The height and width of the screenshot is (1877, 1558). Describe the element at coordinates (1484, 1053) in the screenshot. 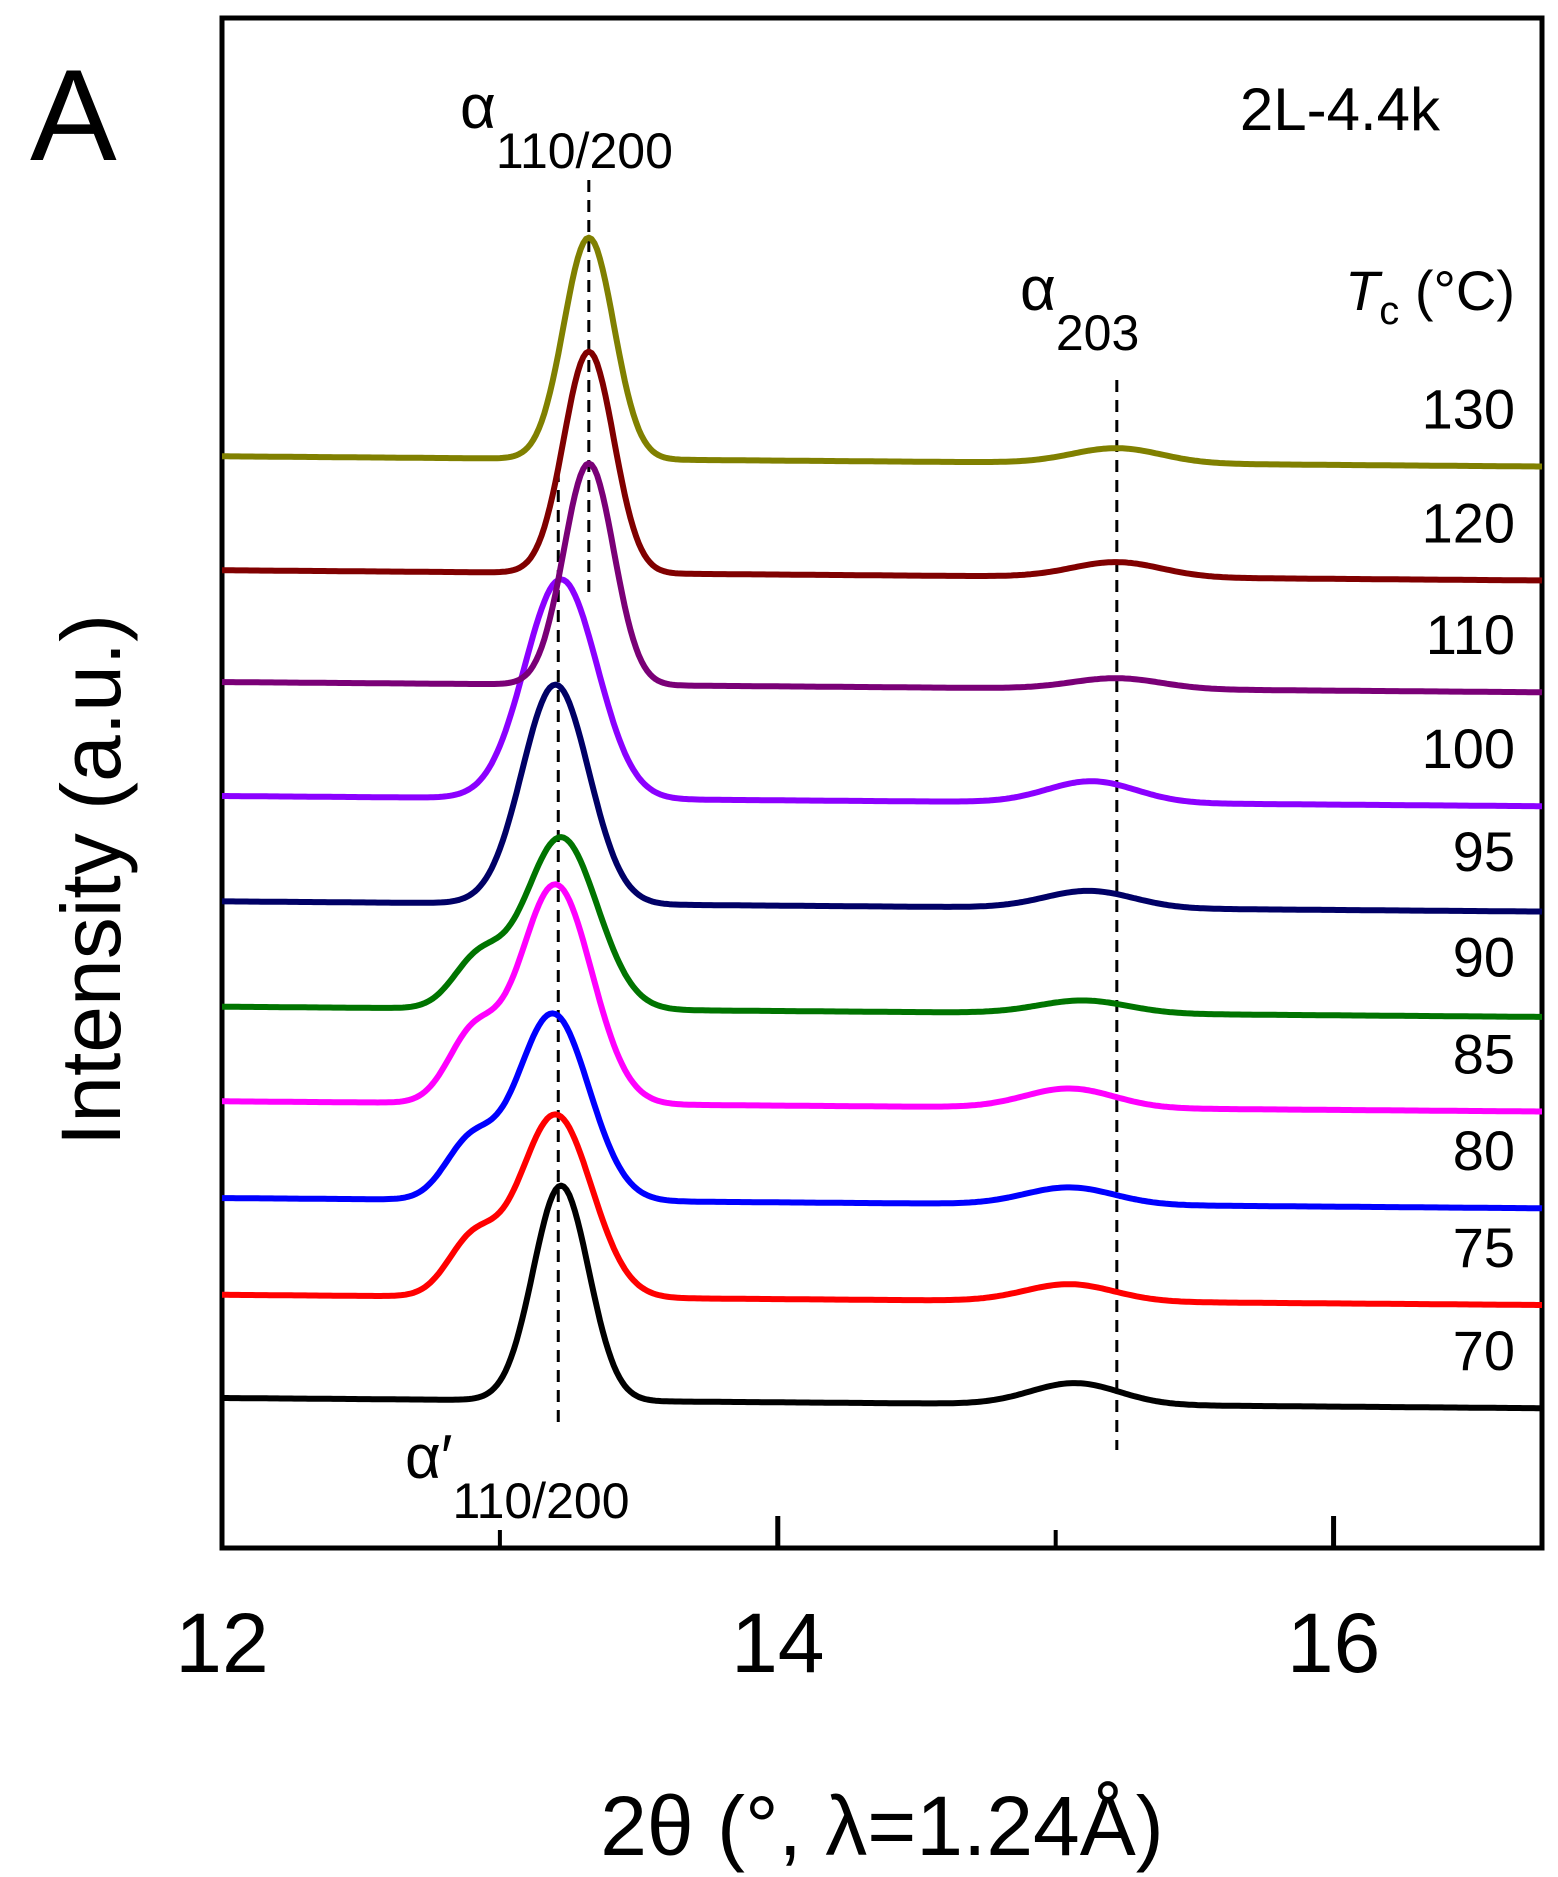

I see `series-label-85: 85` at that location.